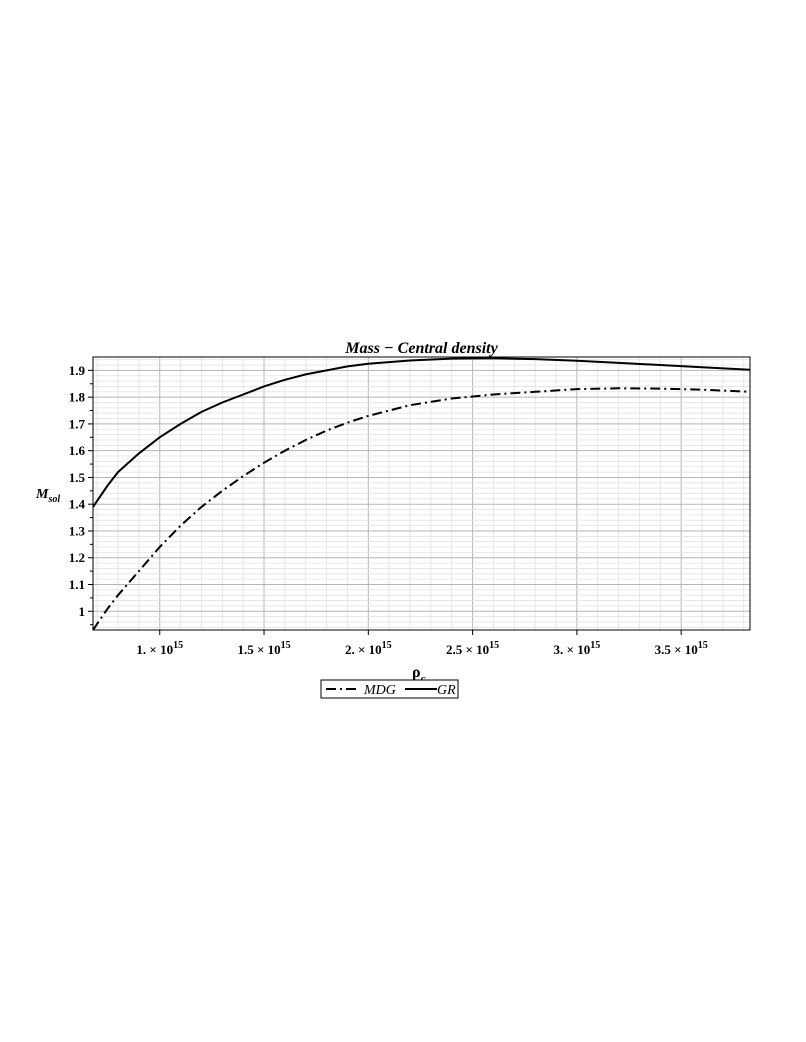 This screenshot has height=1042, width=806. Describe the element at coordinates (42, 494) in the screenshot. I see `y-axis-label-base: M` at that location.